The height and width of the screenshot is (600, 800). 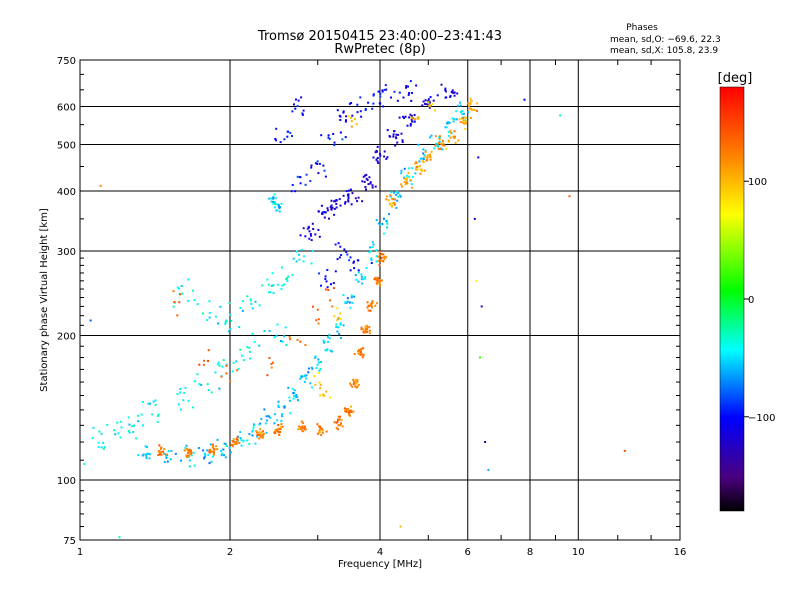 What do you see at coordinates (66, 146) in the screenshot?
I see `y-tick-label: 500` at bounding box center [66, 146].